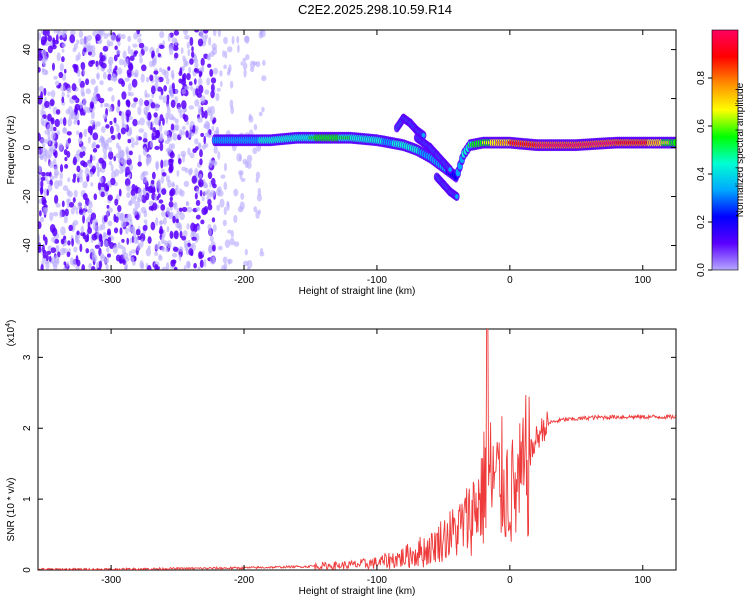 The image size is (750, 605). Describe the element at coordinates (450, 169) in the screenshot. I see `ridge-branch-core` at that location.